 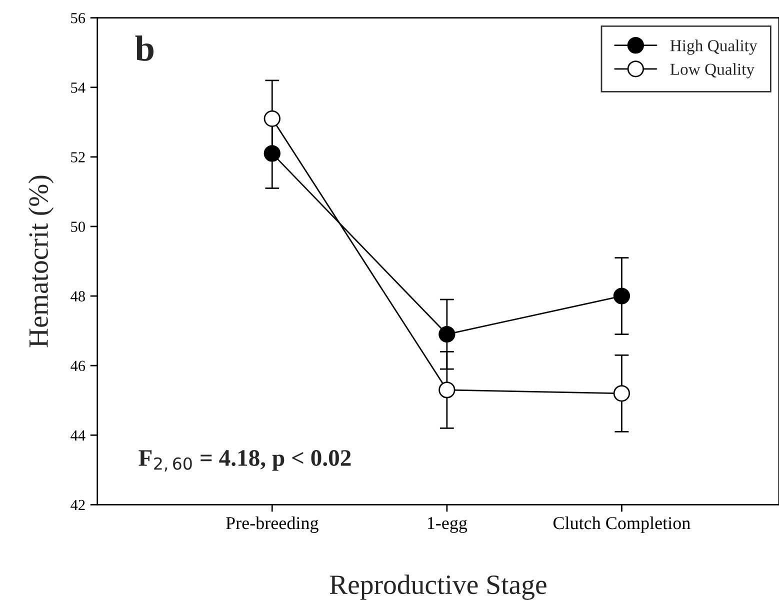 What do you see at coordinates (244, 461) in the screenshot?
I see `annotation: F$_{2,60}$ = 4.18, p < 0.02` at bounding box center [244, 461].